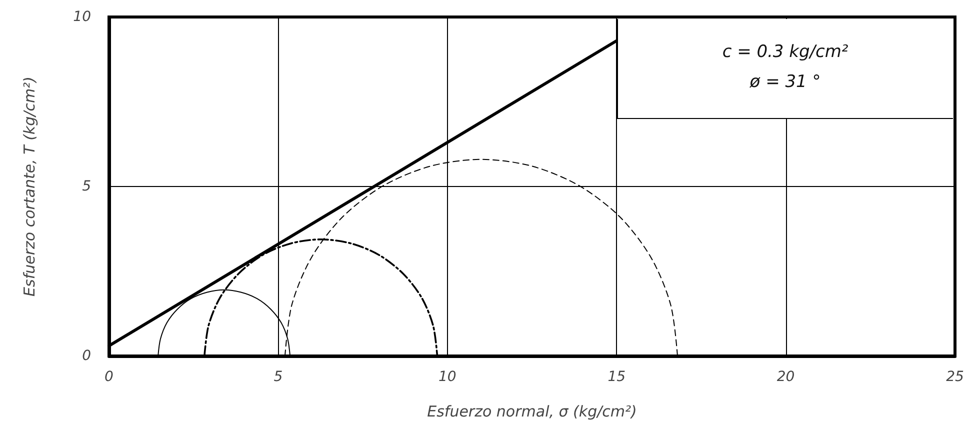 This screenshot has height=438, width=969. I want to click on x-tick-label: 25, so click(955, 377).